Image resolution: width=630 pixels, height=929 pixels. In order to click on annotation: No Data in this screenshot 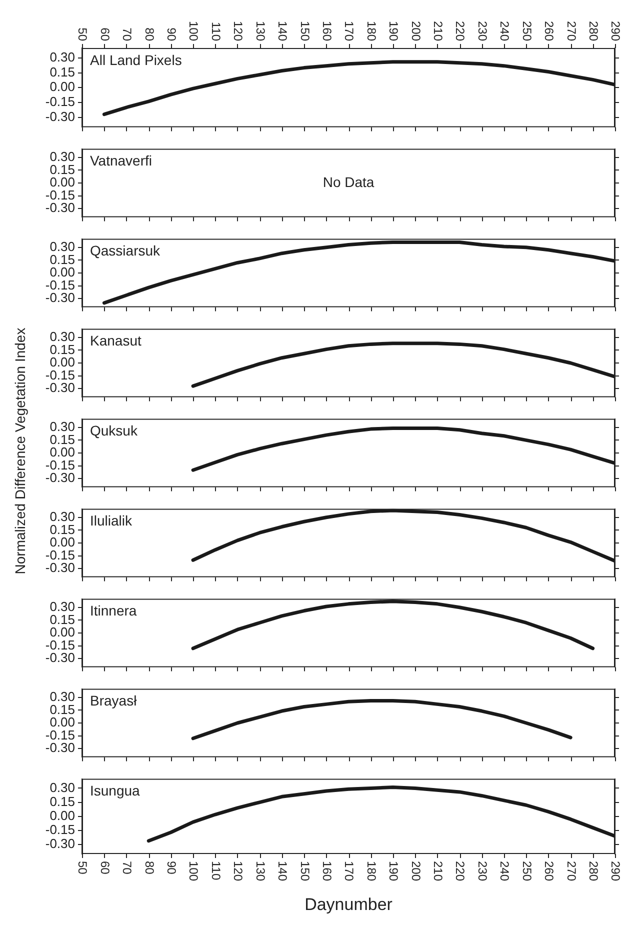, I will do `click(348, 182)`.